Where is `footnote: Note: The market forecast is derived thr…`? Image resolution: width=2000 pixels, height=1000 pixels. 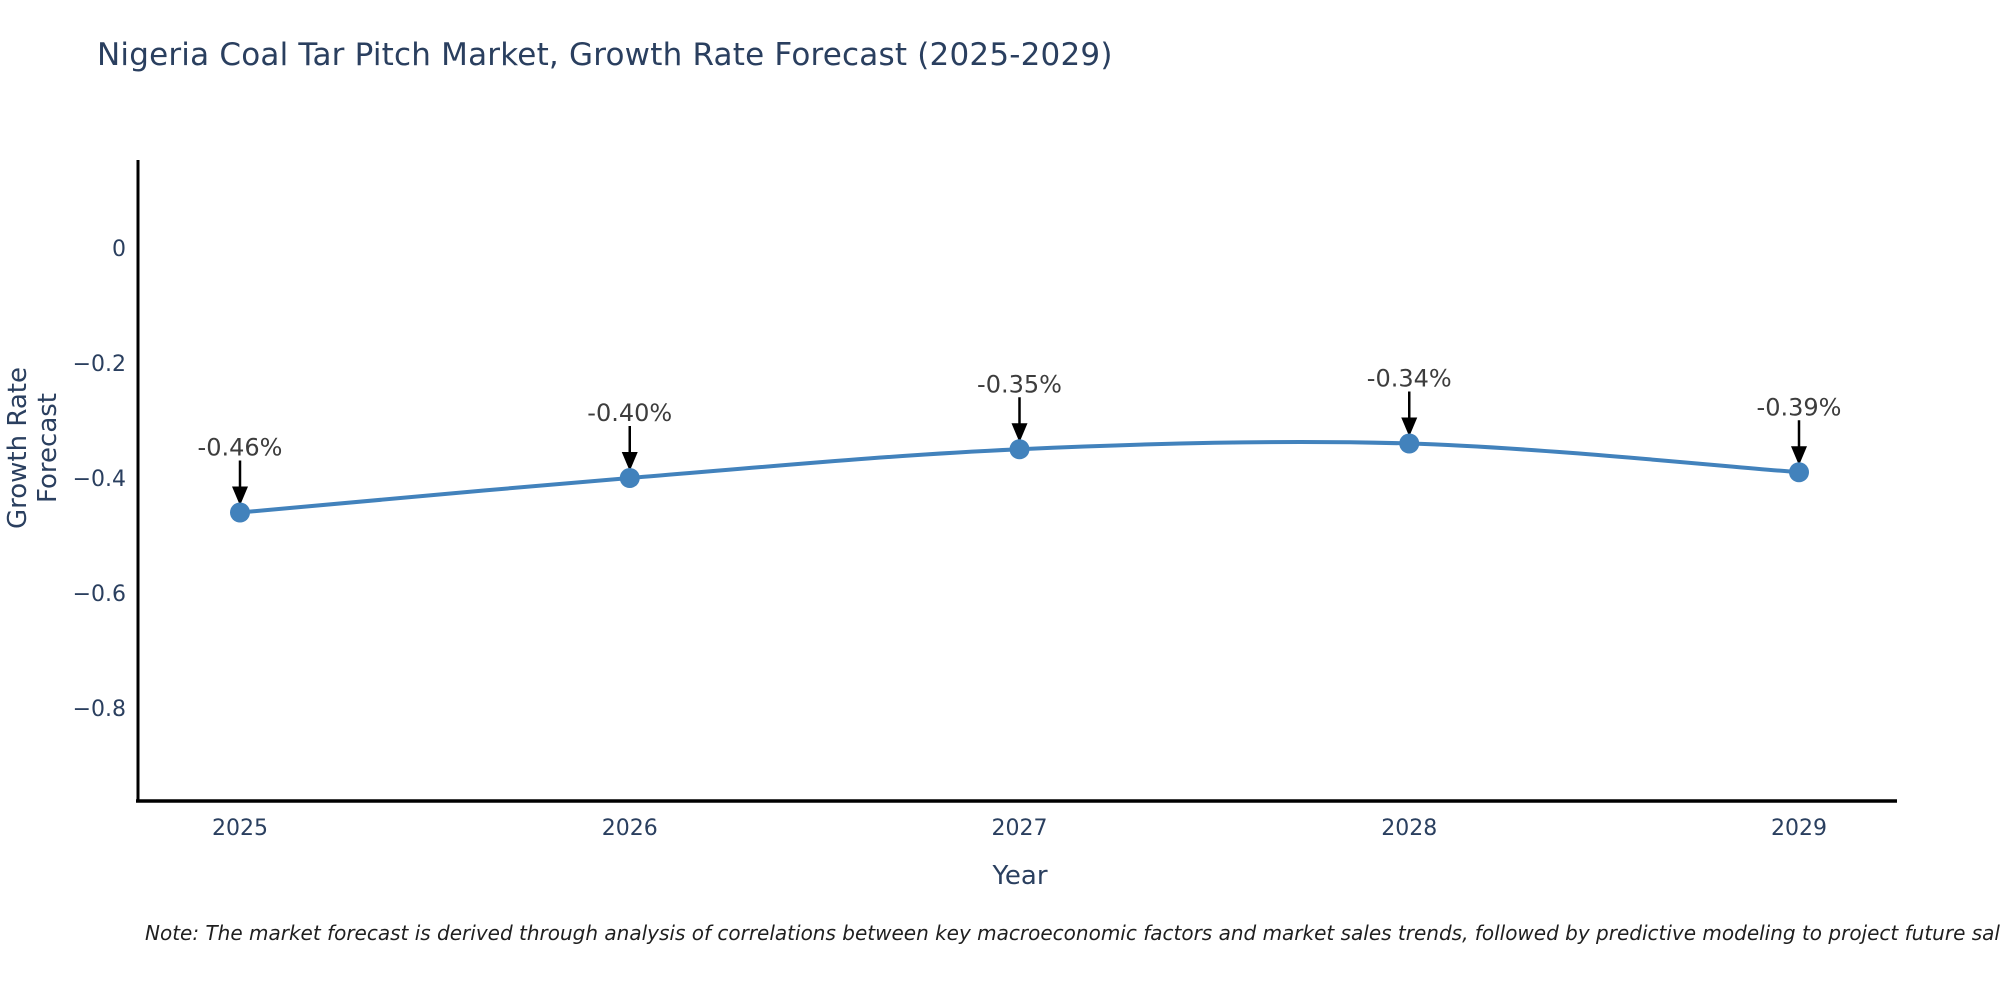 footnote: Note: The market forecast is derived thr… is located at coordinates (1072, 933).